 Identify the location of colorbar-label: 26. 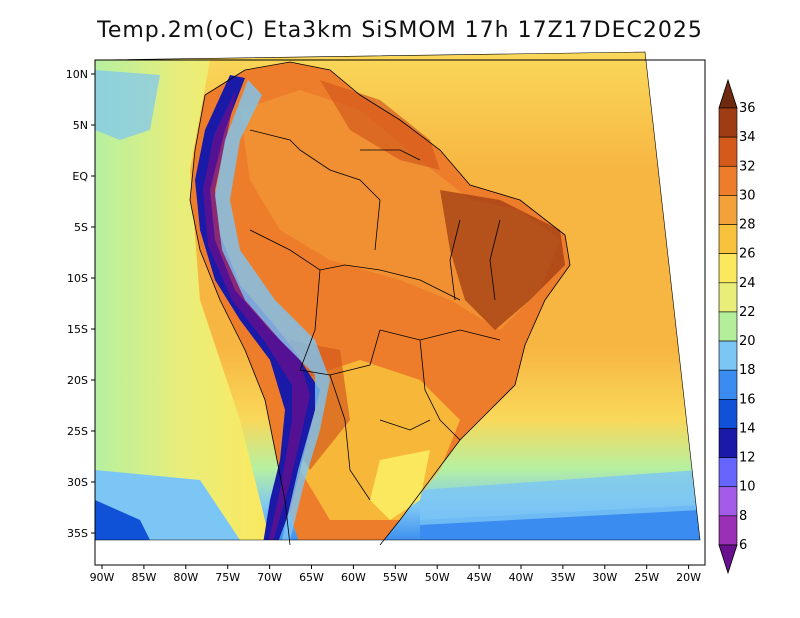
(747, 254).